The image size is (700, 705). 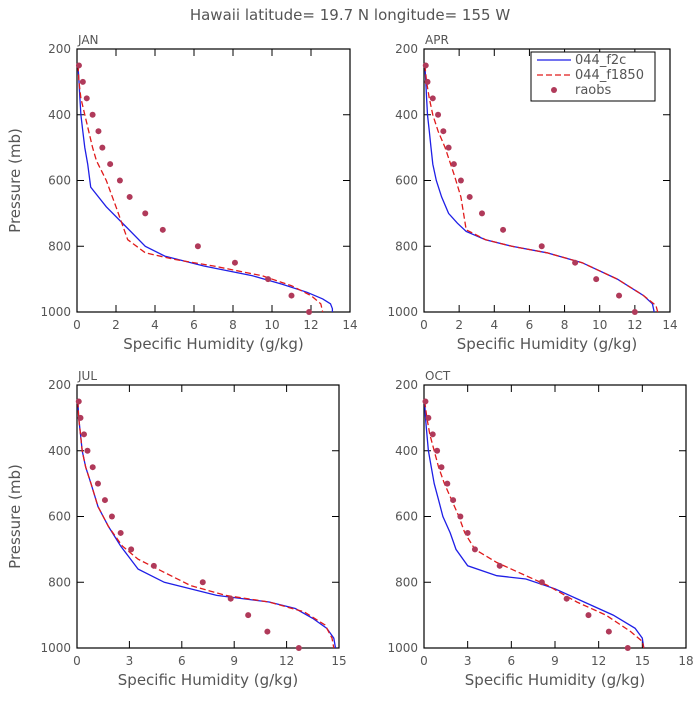 What do you see at coordinates (593, 90) in the screenshot?
I see `legend-label: raobs` at bounding box center [593, 90].